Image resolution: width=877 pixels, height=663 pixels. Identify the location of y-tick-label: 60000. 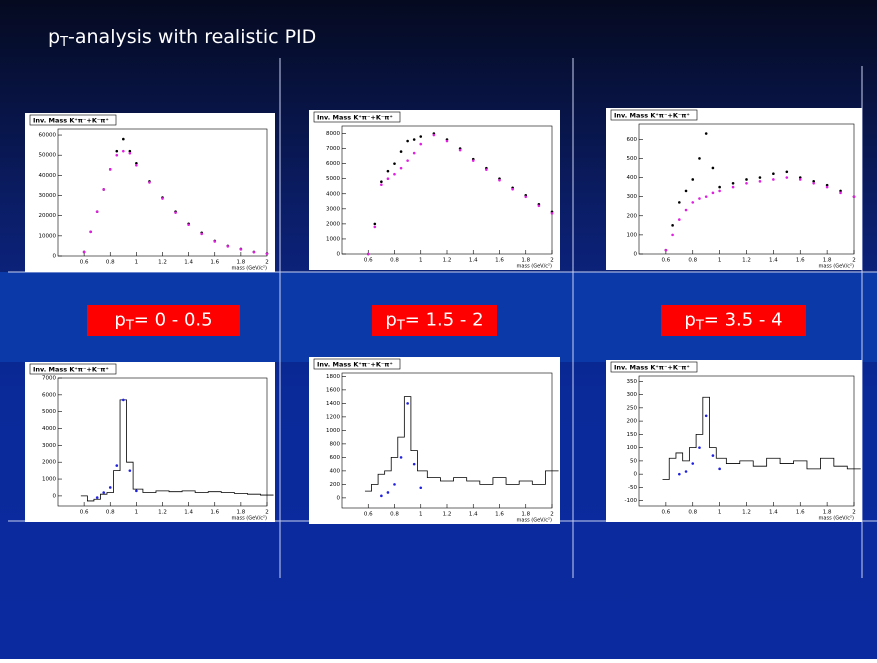
(48, 136).